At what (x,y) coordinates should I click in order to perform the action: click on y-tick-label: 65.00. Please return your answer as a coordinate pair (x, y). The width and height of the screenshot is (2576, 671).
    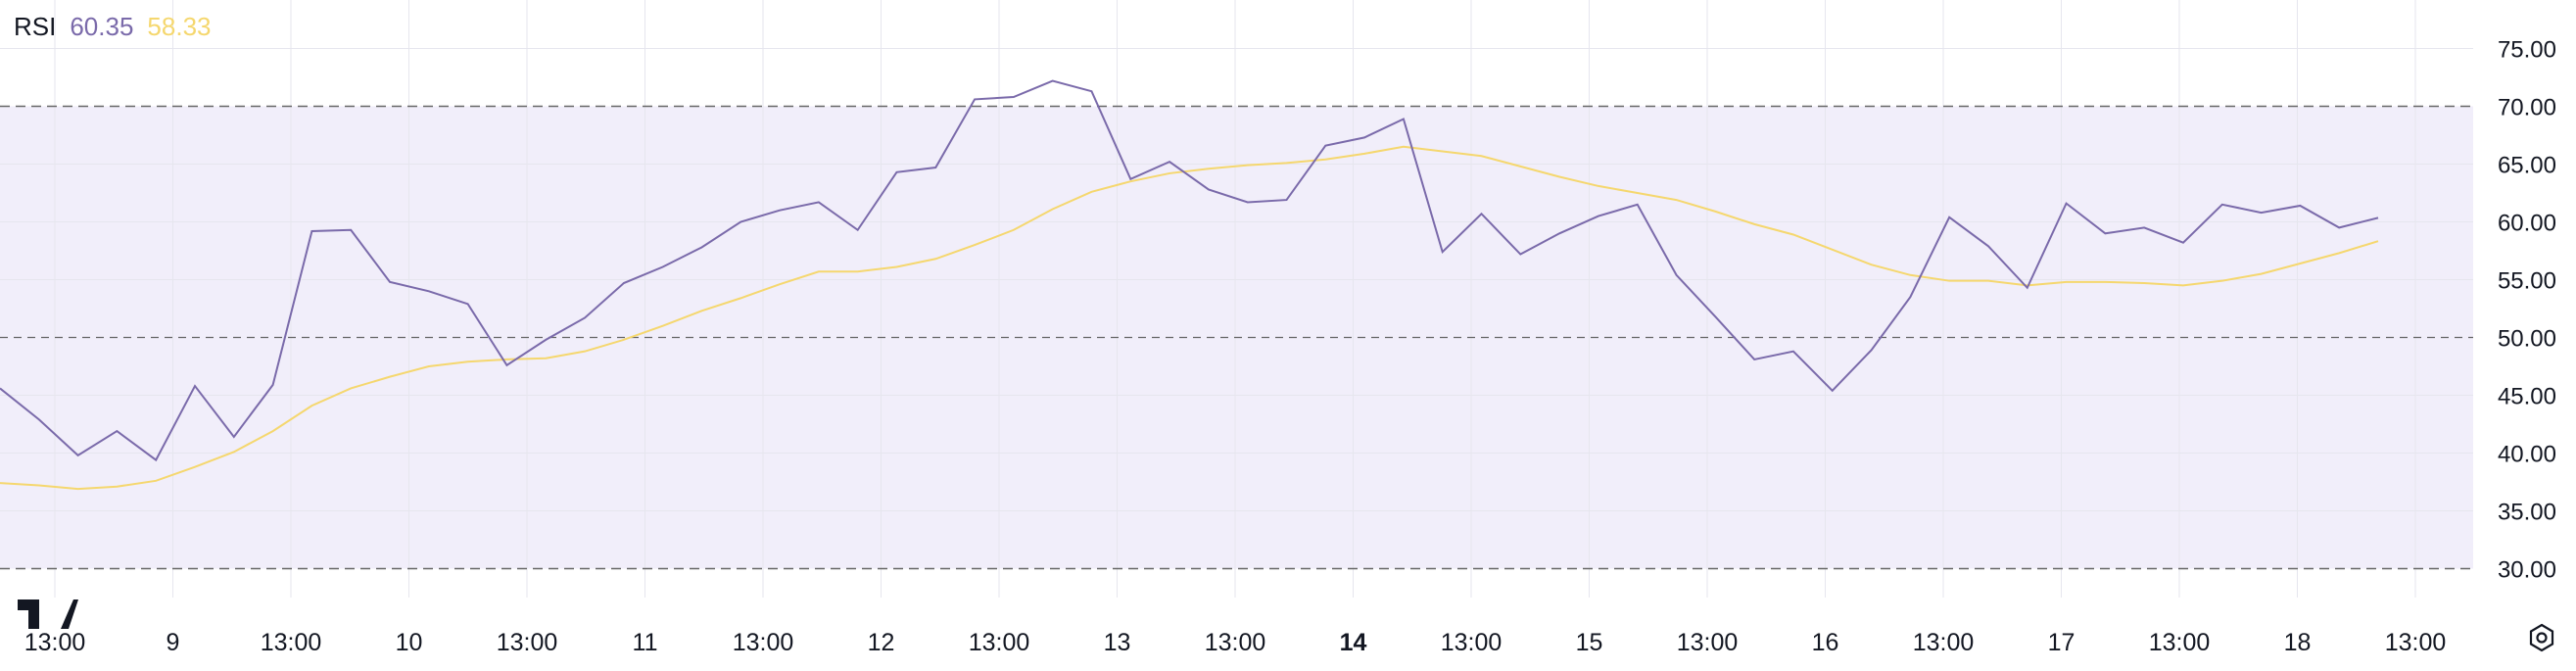
    Looking at the image, I should click on (2527, 166).